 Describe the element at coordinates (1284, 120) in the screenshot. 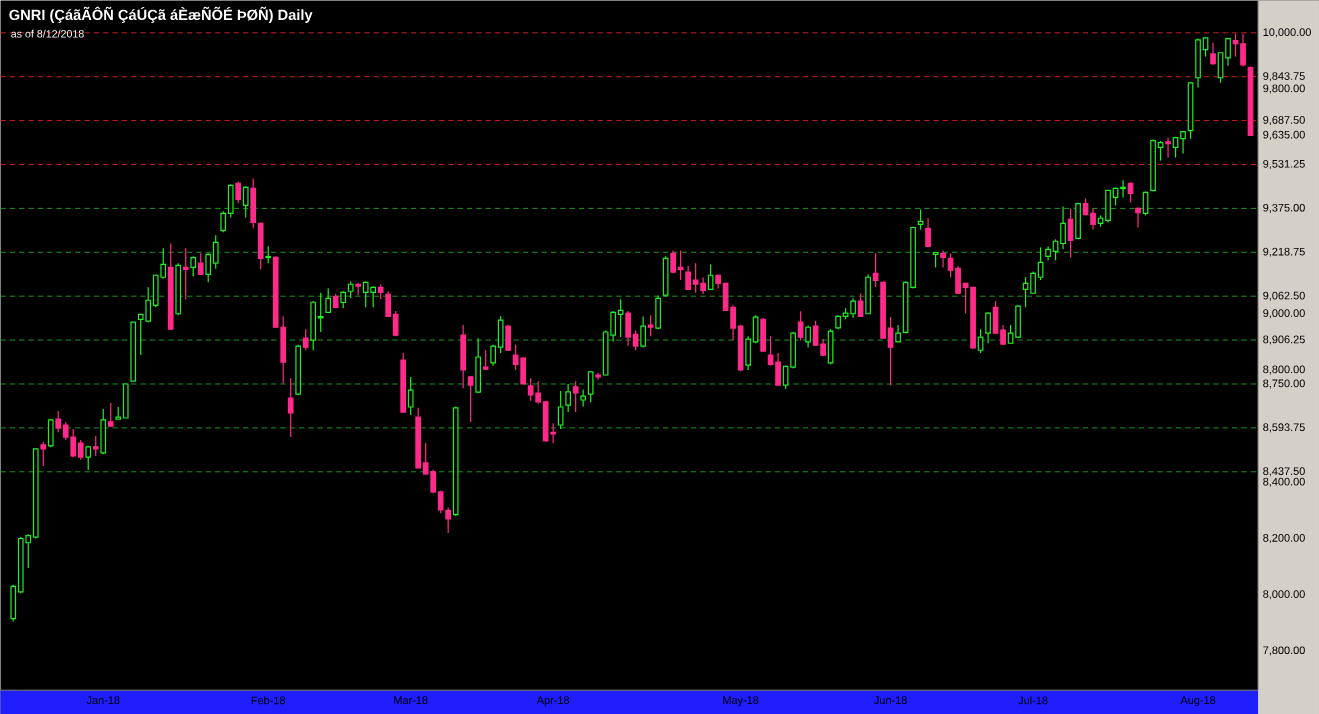

I see `ref-line-label: 9,687.50` at that location.